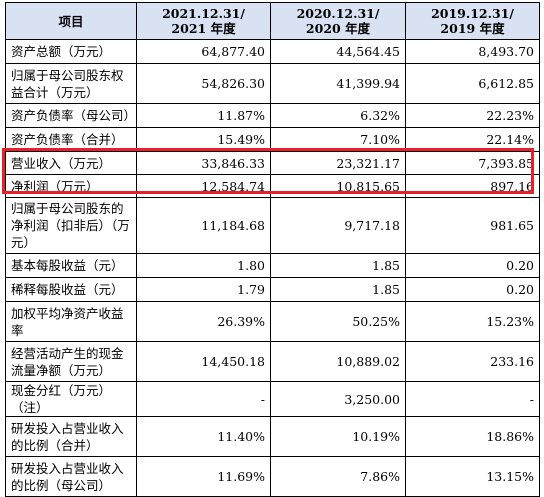  What do you see at coordinates (71, 115) in the screenshot?
I see `row-label: 资产负债率（母公司）` at bounding box center [71, 115].